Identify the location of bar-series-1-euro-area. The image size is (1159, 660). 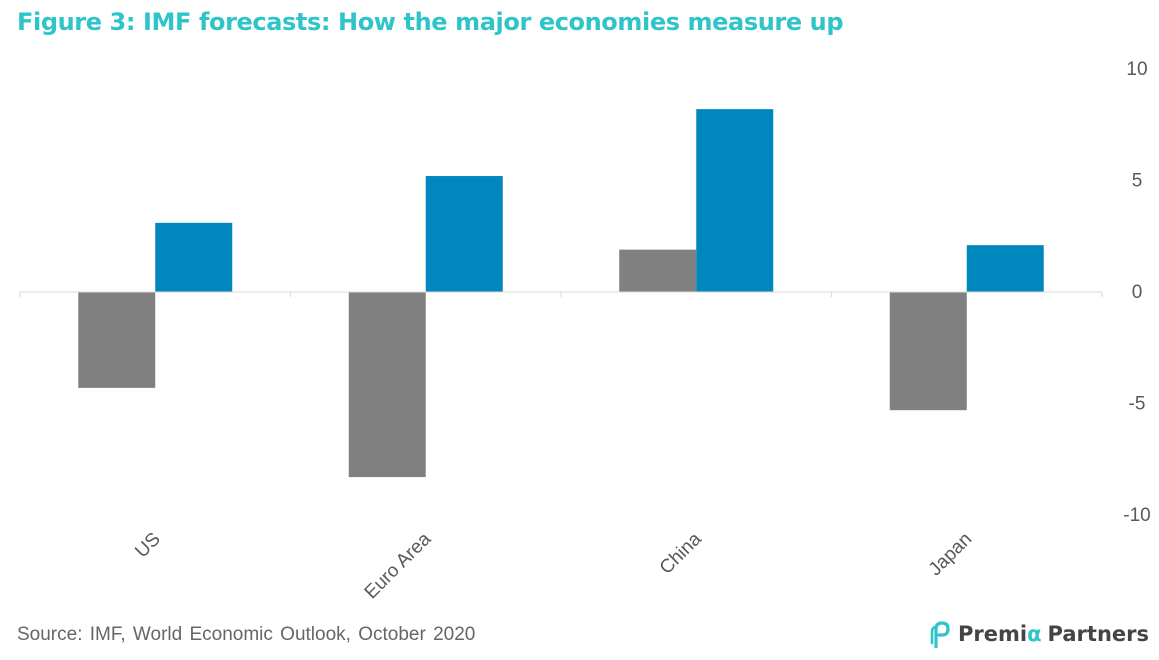
(387, 385).